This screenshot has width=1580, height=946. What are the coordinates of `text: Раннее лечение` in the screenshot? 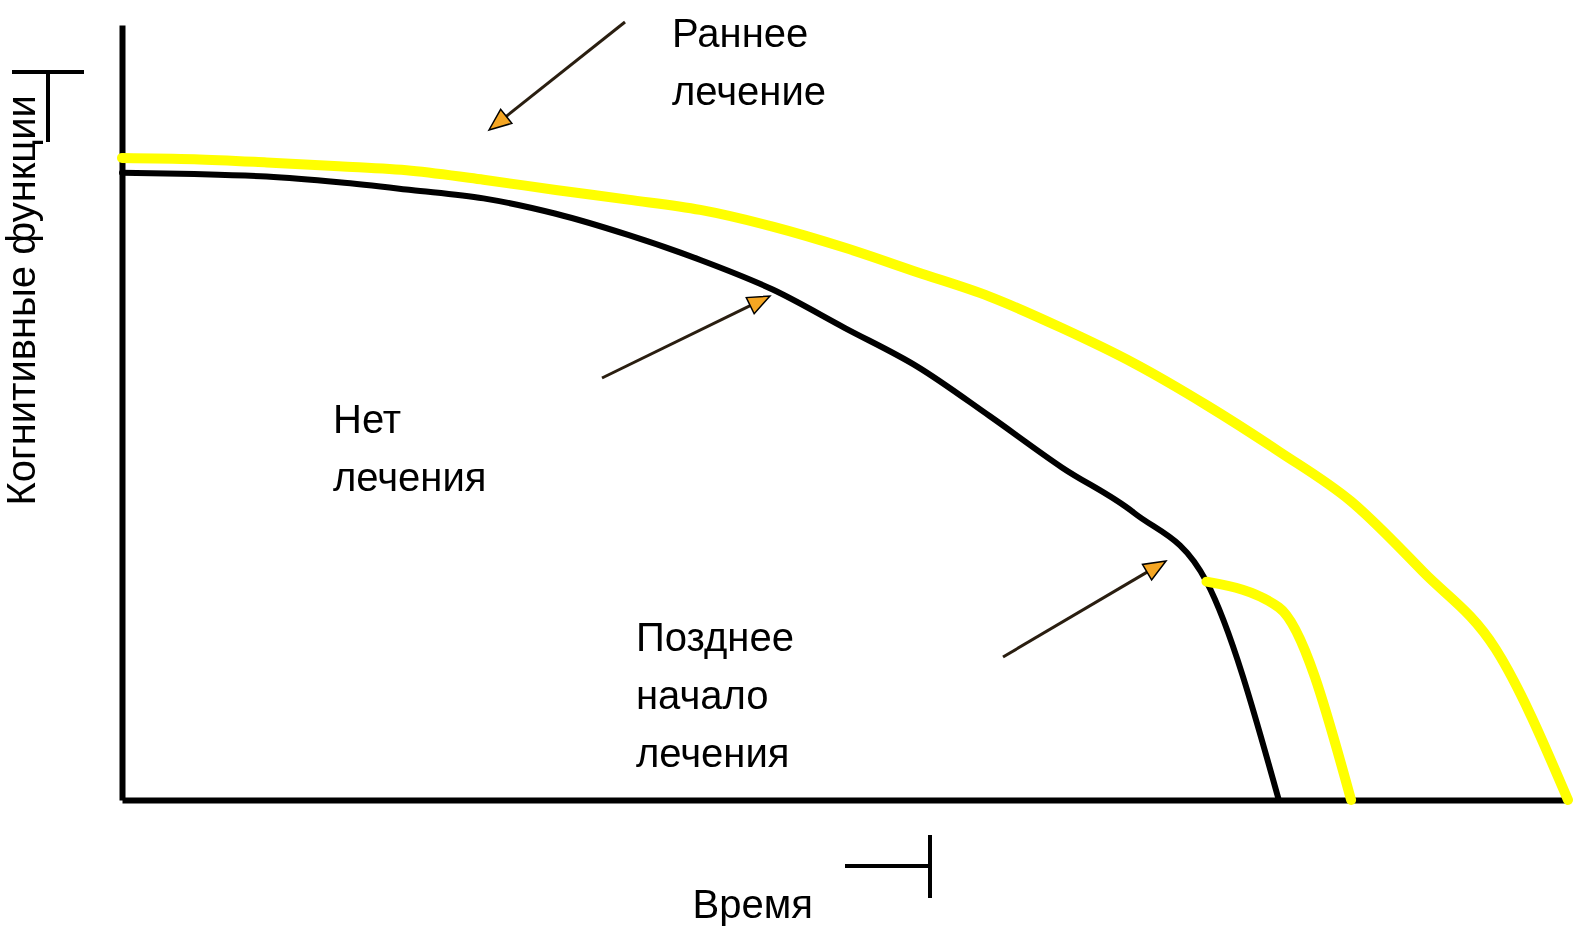 It's located at (749, 62).